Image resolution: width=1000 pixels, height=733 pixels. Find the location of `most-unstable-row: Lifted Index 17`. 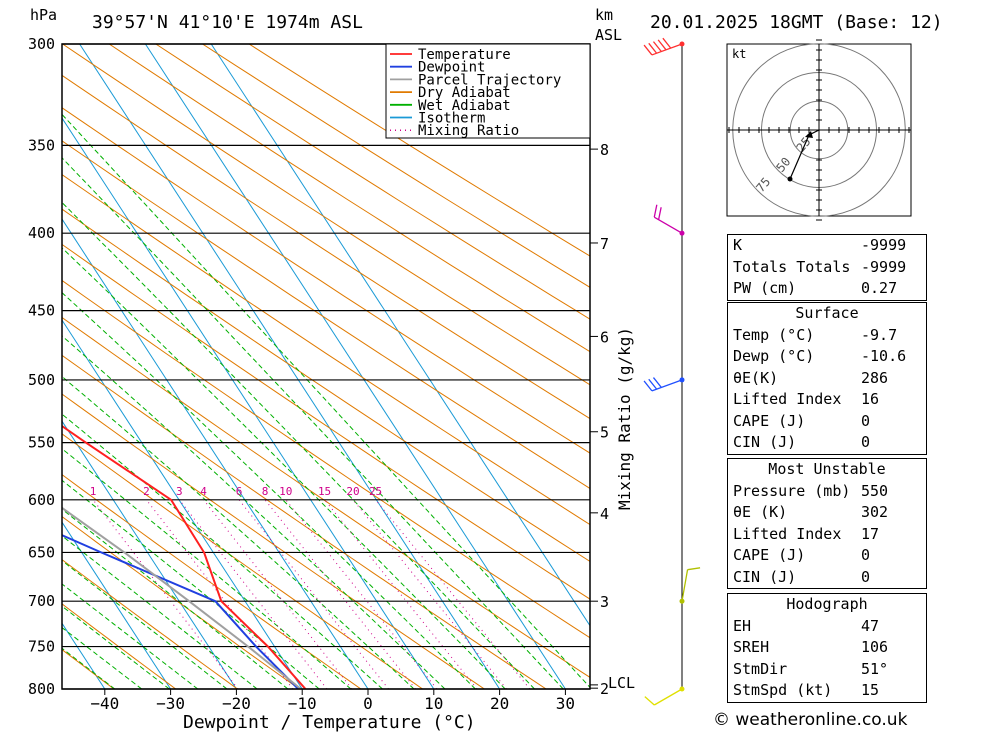

most-unstable-row: Lifted Index 17 is located at coordinates (806, 533).